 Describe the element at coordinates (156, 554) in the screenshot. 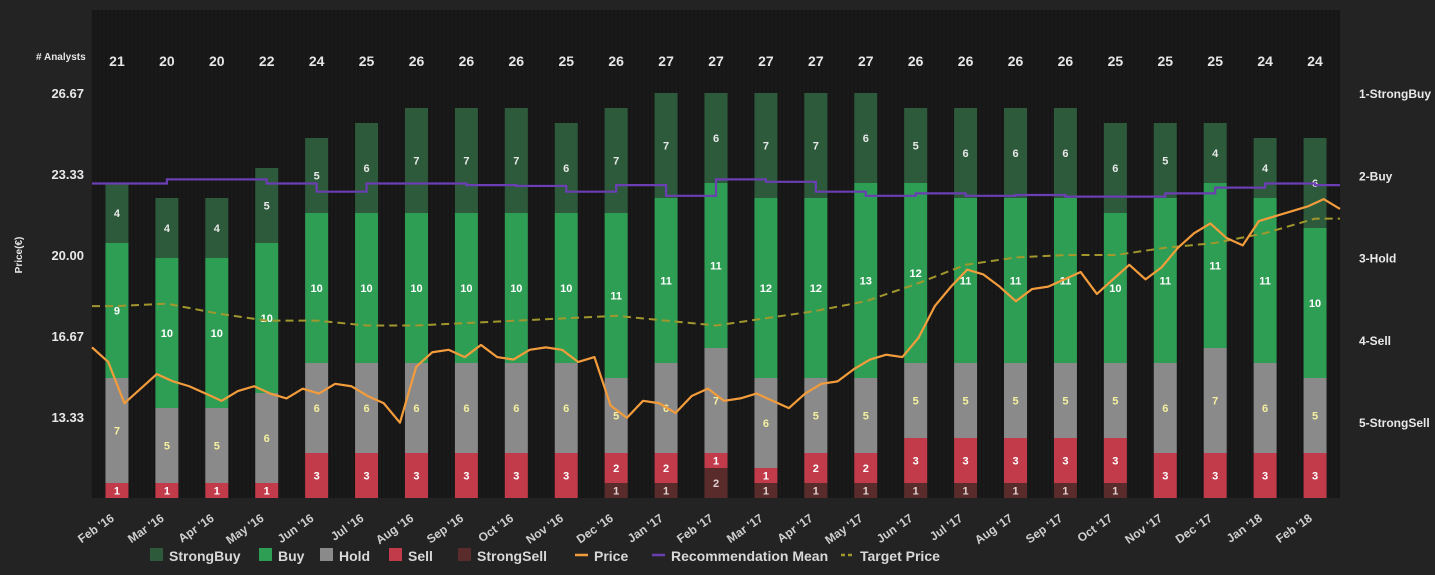

I see `legend-swatch-strongbuy` at that location.